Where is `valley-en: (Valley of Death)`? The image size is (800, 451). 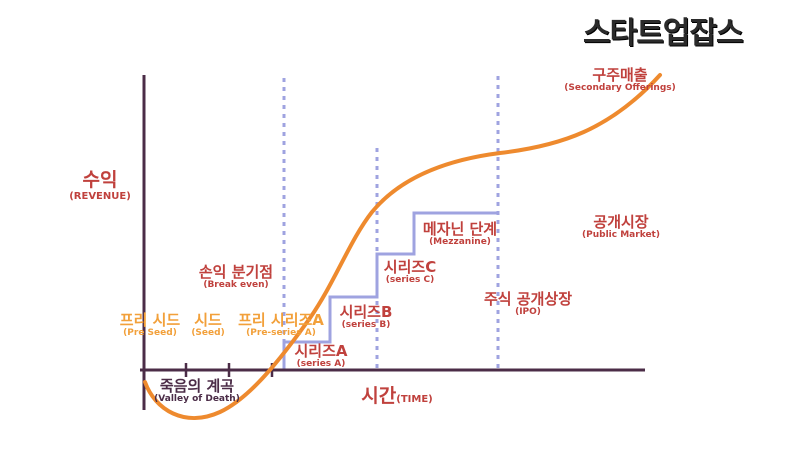
valley-en: (Valley of Death) is located at coordinates (197, 398).